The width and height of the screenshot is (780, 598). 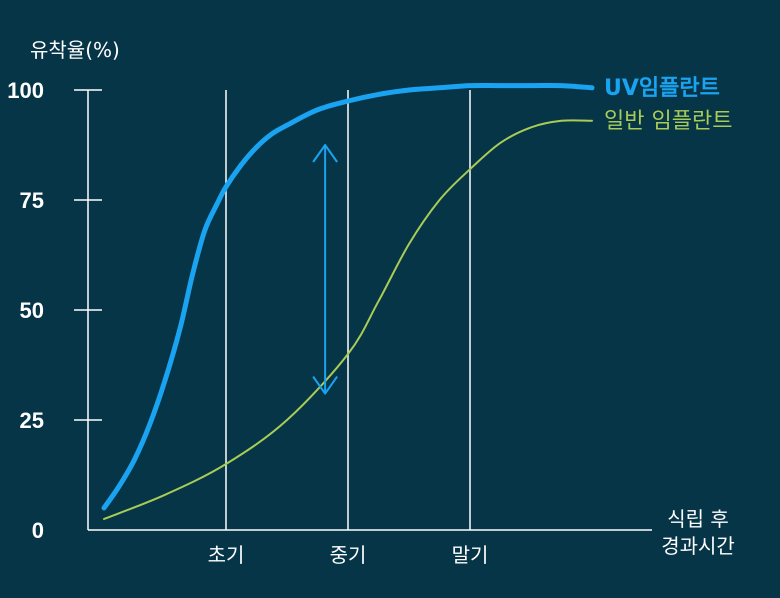 What do you see at coordinates (348, 555) in the screenshot?
I see `x-tick-label-2: 중기` at bounding box center [348, 555].